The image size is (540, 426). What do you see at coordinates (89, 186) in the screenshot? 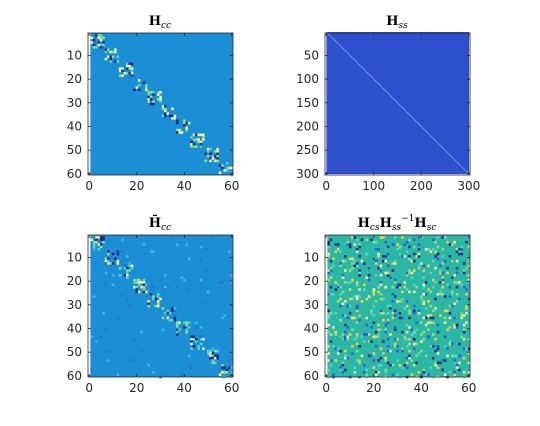
I see `x-tick-label: 0` at bounding box center [89, 186].